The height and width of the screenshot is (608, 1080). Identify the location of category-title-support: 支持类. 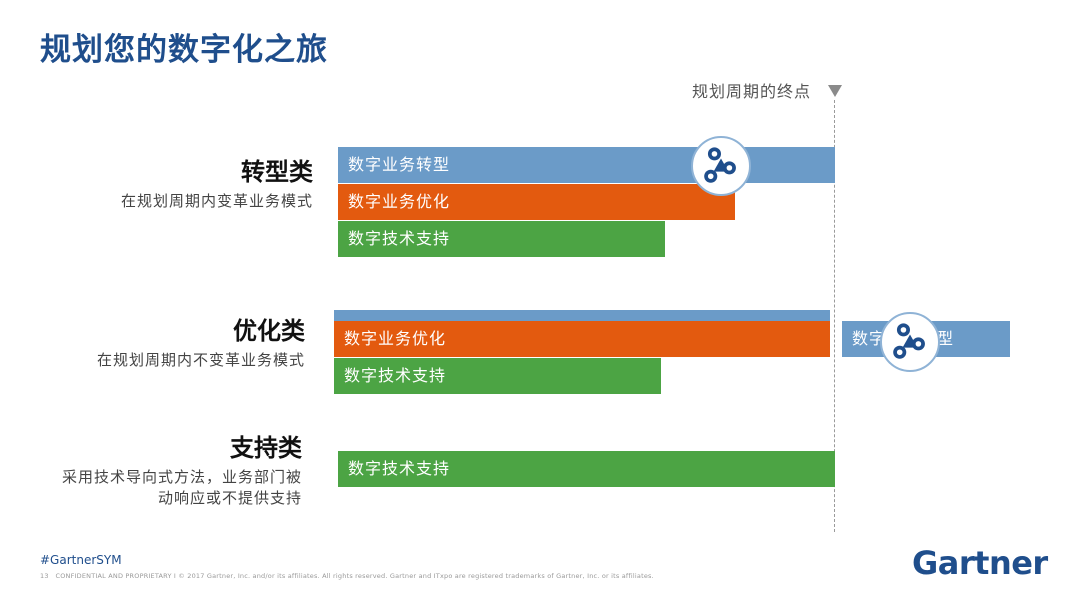
(266, 448).